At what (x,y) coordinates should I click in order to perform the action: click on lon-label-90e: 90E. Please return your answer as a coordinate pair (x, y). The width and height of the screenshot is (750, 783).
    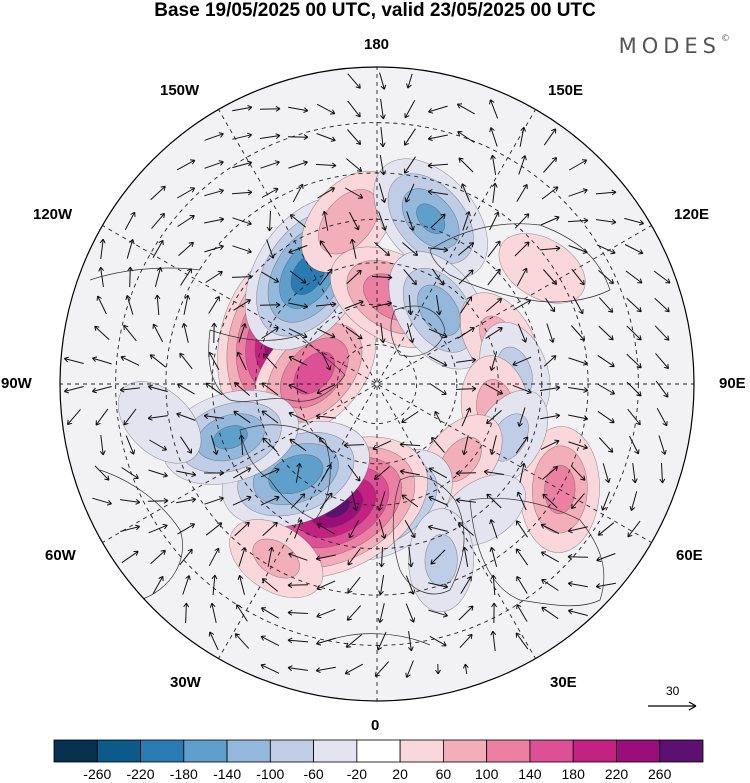
    Looking at the image, I should click on (732, 383).